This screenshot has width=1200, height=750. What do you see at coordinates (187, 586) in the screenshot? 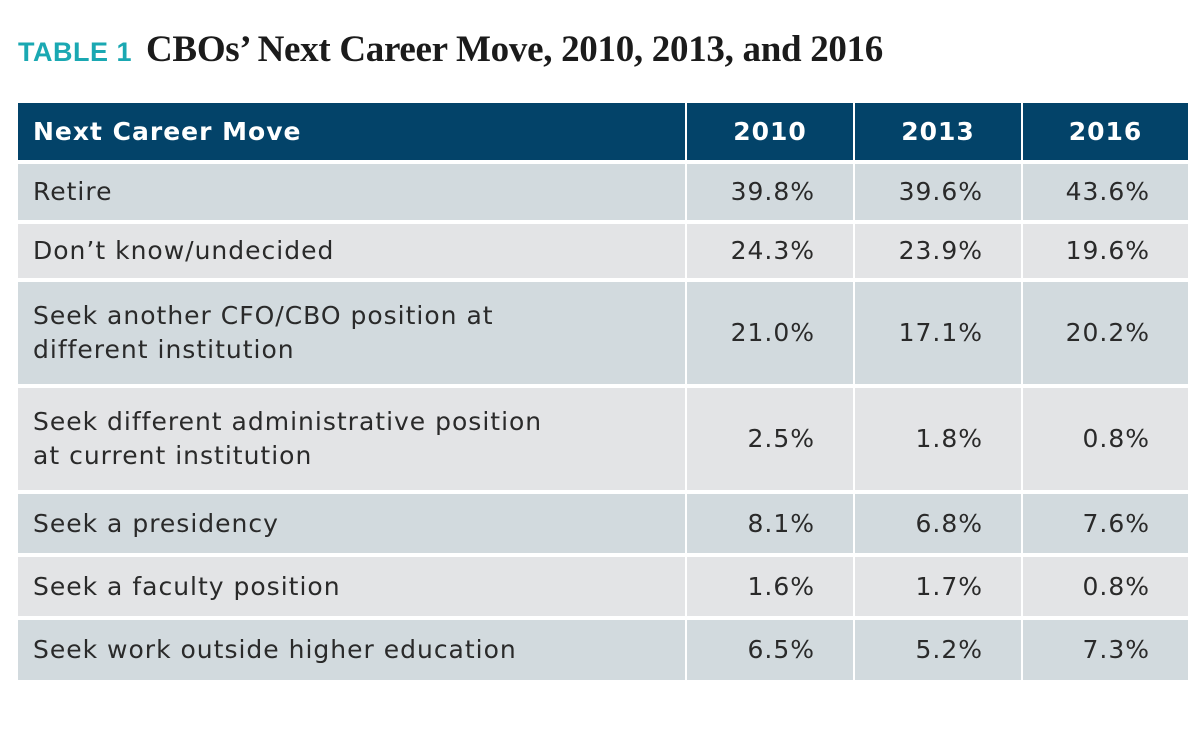
I see `row-label-line: Seek a faculty position` at bounding box center [187, 586].